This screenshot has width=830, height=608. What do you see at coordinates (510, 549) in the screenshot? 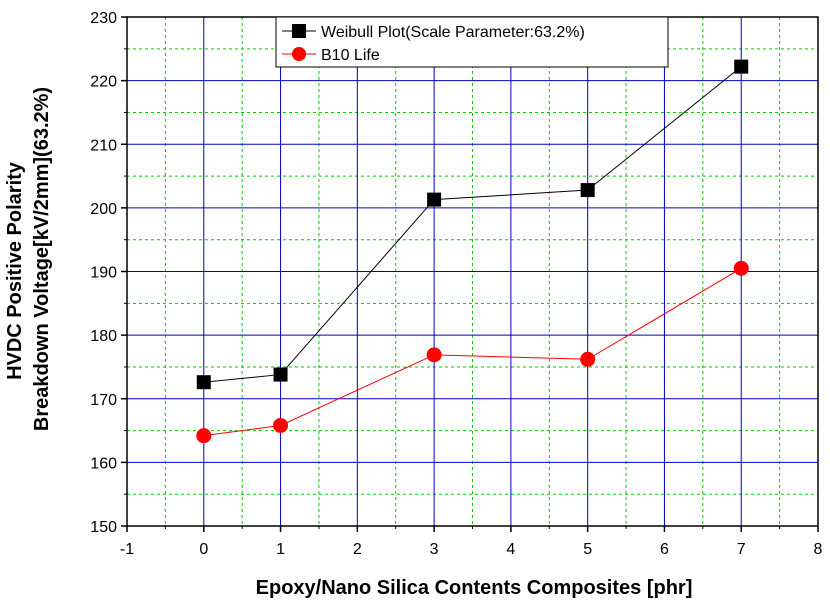
I see `x-tick-label: 4` at bounding box center [510, 549].